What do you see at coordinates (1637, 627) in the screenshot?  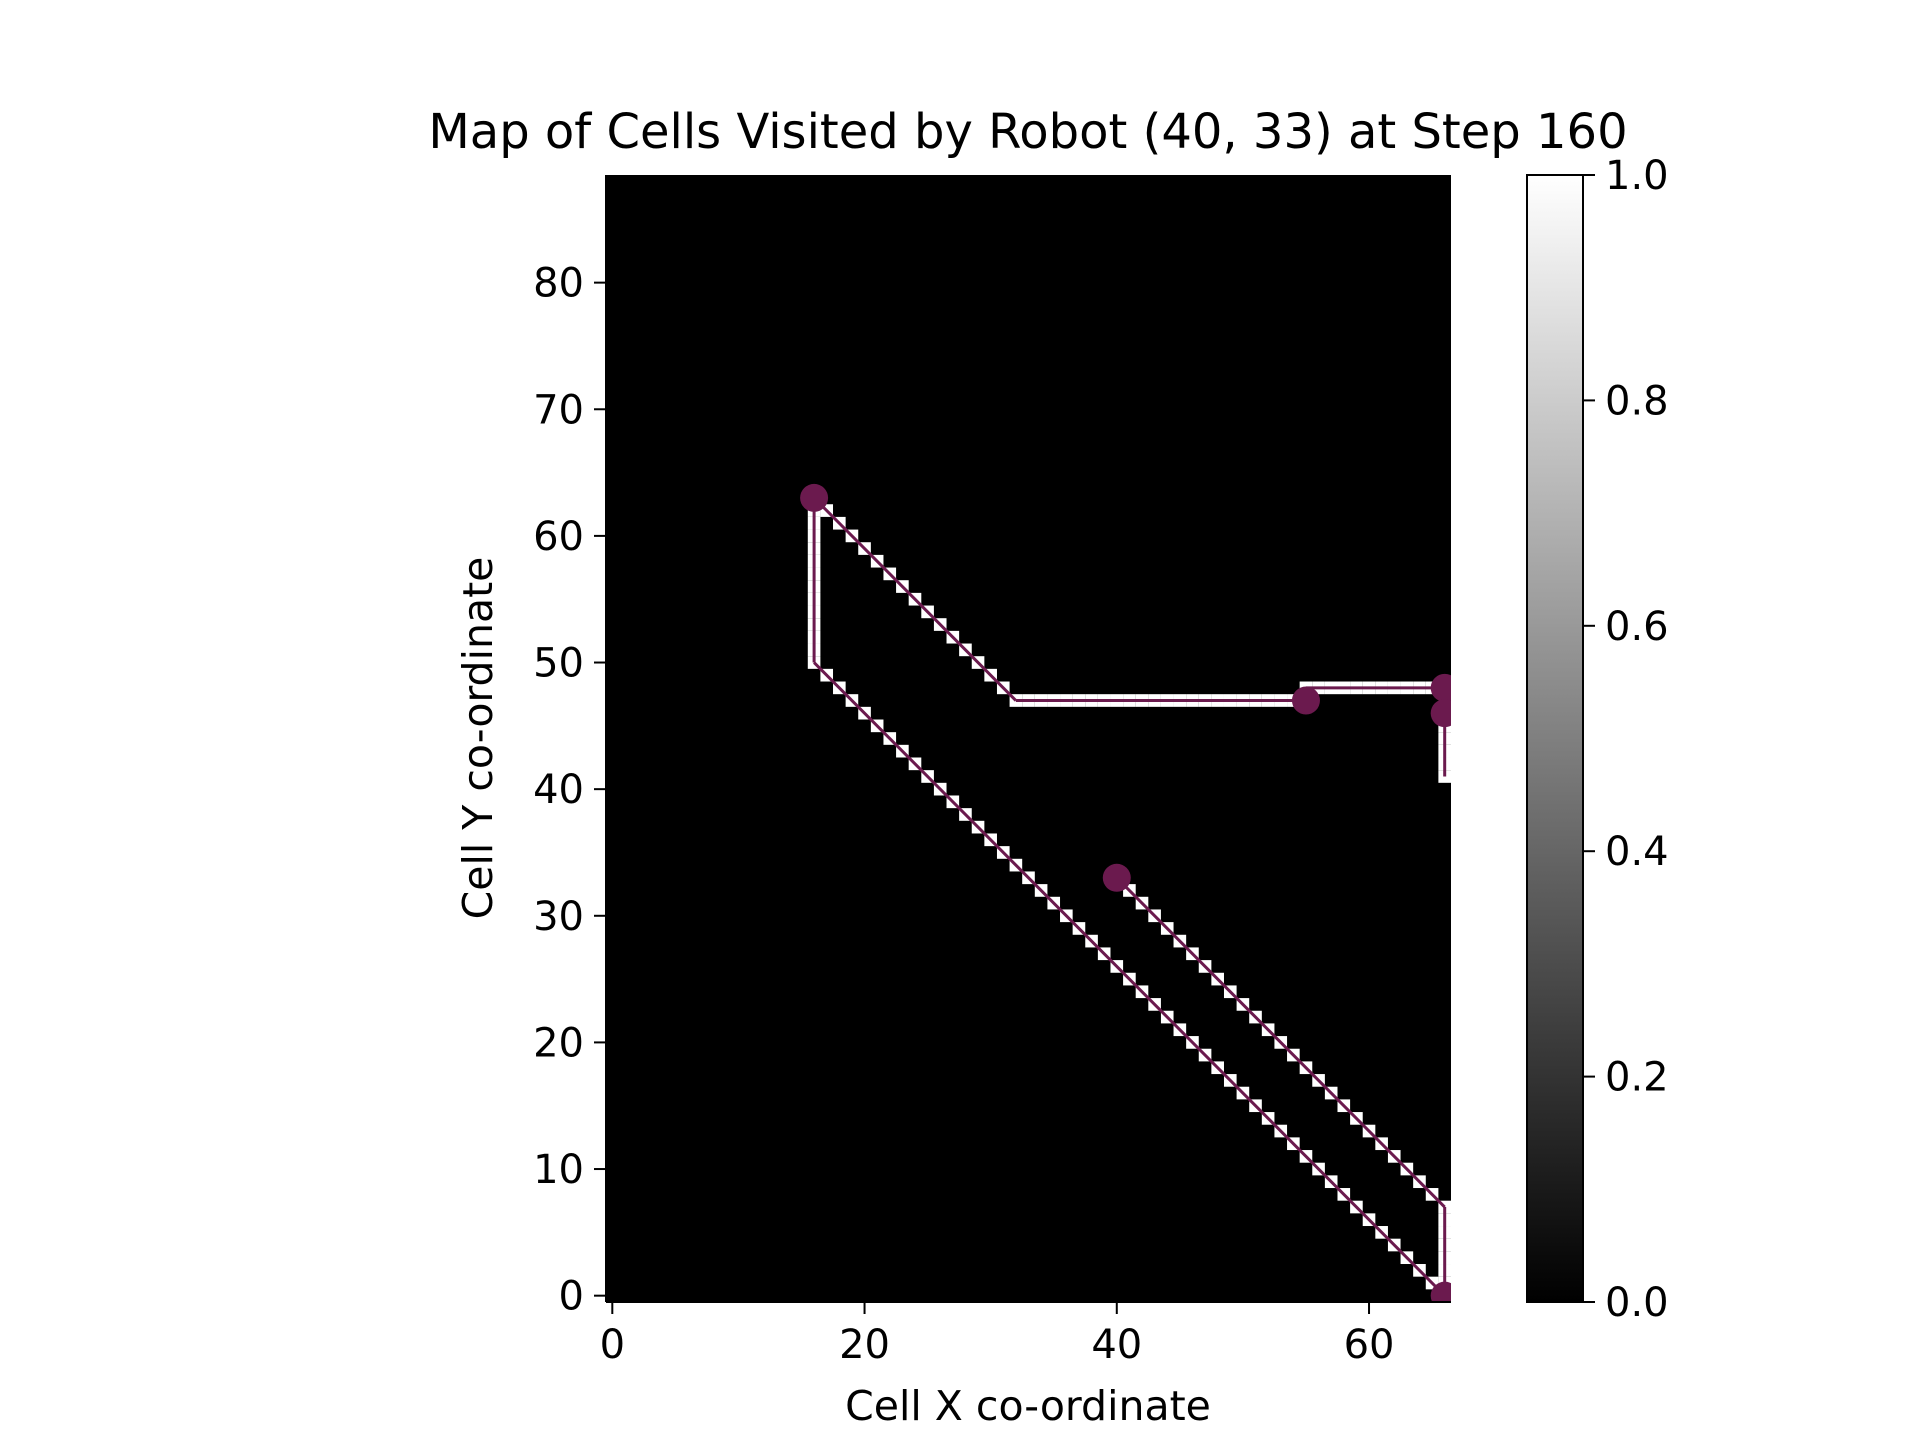 I see `colorbar-tick-label: 0.6` at bounding box center [1637, 627].